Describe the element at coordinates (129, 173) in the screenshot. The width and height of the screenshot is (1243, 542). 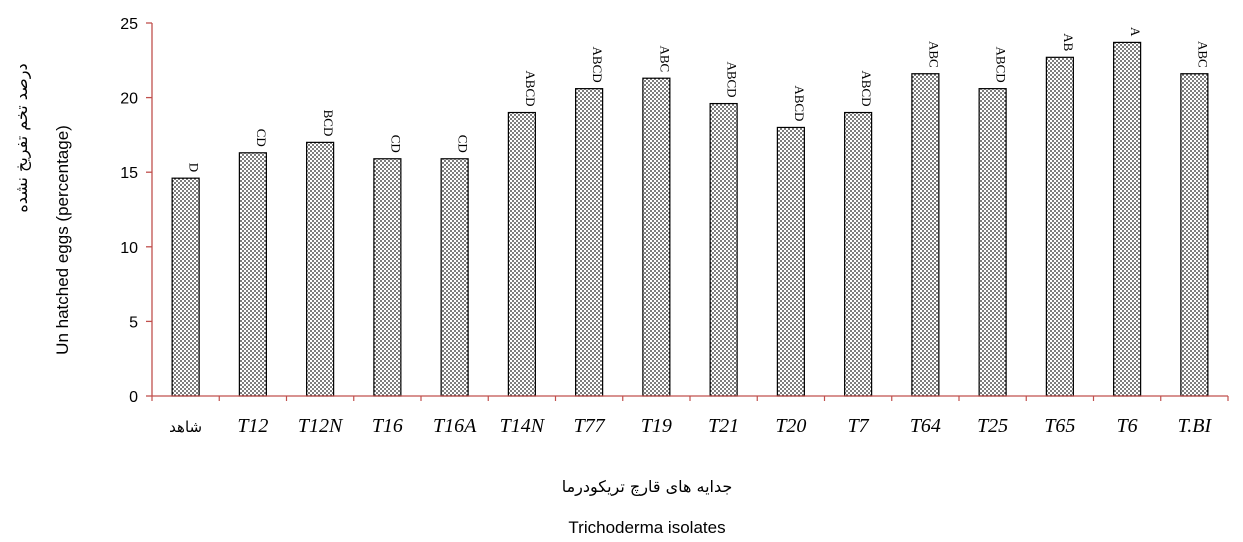
I see `y-tick-label: 15` at that location.